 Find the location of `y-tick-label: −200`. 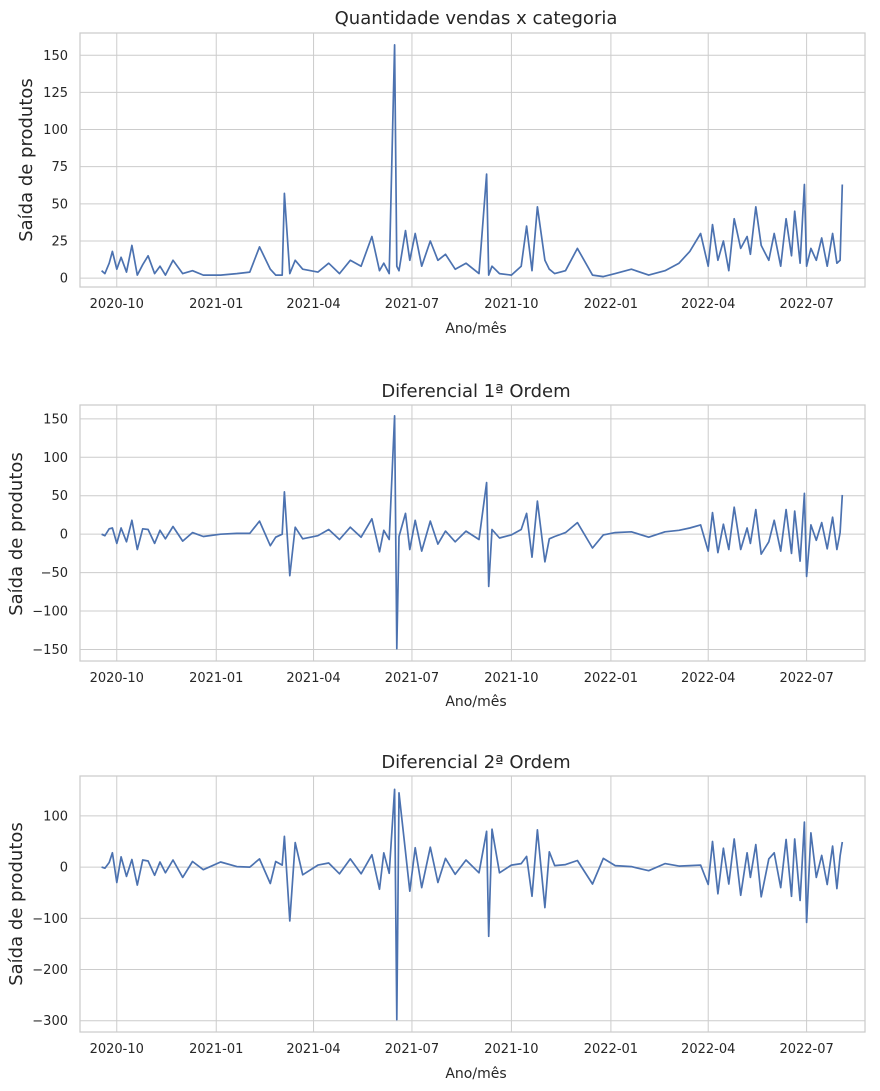

y-tick-label: −200 is located at coordinates (50, 970).